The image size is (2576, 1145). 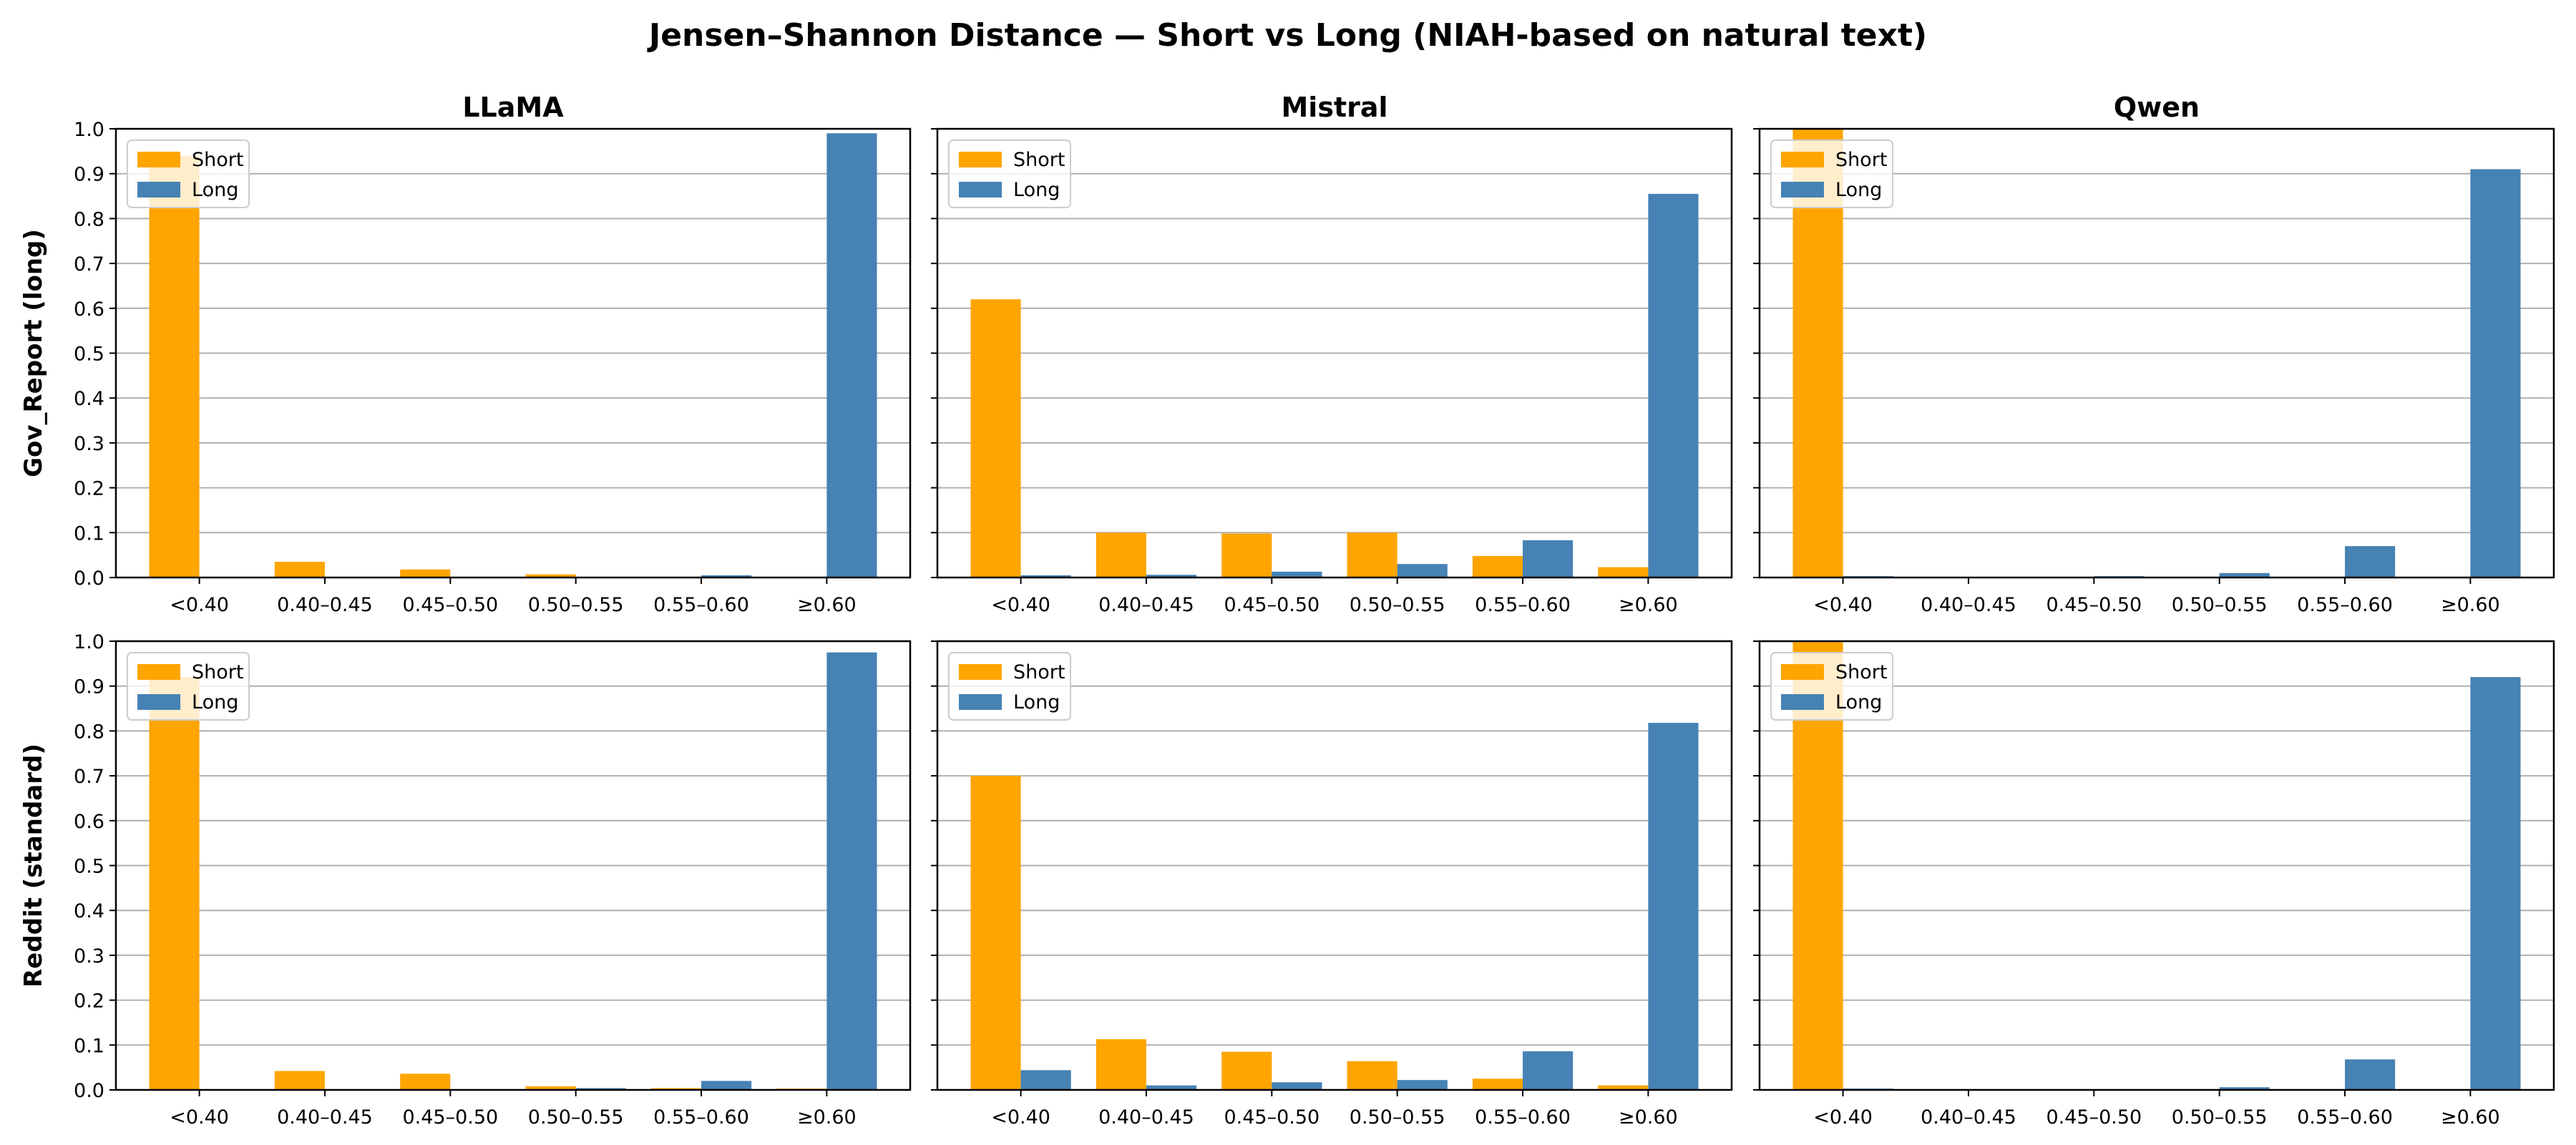 What do you see at coordinates (89, 489) in the screenshot?
I see `y-tick-label: 0.2` at bounding box center [89, 489].